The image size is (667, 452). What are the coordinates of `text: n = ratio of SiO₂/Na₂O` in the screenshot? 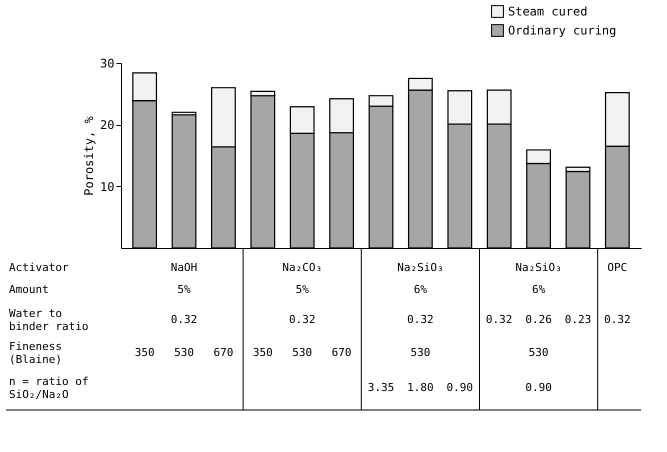 It's located at (48, 388).